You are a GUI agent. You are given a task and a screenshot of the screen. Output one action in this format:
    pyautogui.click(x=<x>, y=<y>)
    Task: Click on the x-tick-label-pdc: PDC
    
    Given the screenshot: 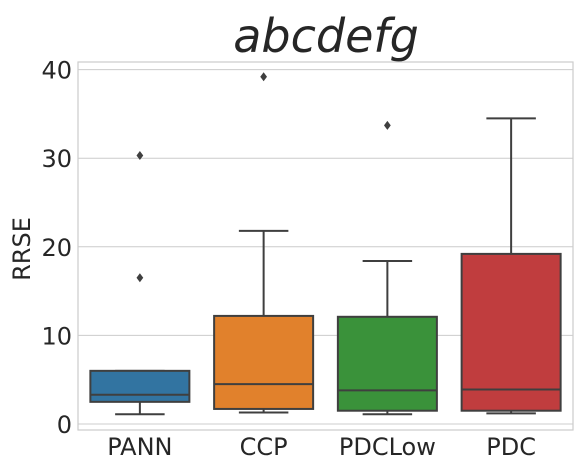 What is the action you would take?
    pyautogui.click(x=511, y=447)
    